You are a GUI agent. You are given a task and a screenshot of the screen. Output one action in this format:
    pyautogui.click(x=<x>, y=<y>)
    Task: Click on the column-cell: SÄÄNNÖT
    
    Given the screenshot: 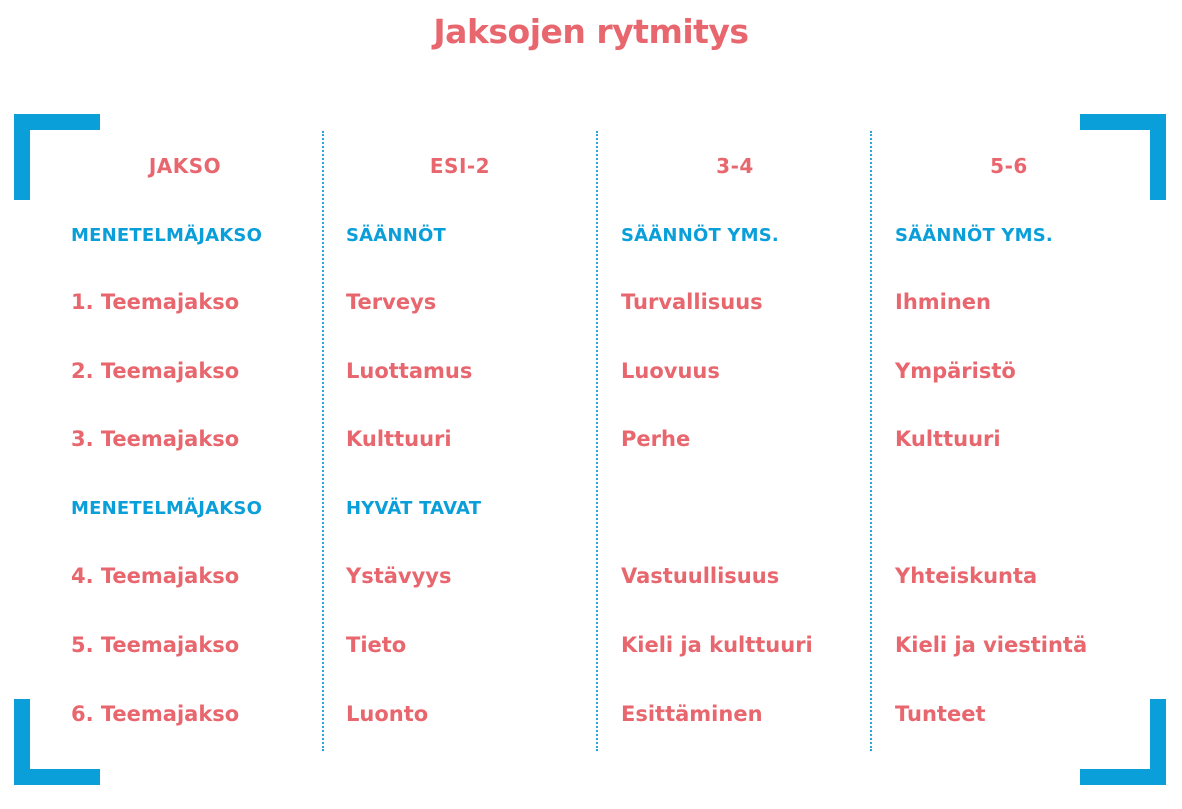 What is the action you would take?
    pyautogui.click(x=396, y=235)
    